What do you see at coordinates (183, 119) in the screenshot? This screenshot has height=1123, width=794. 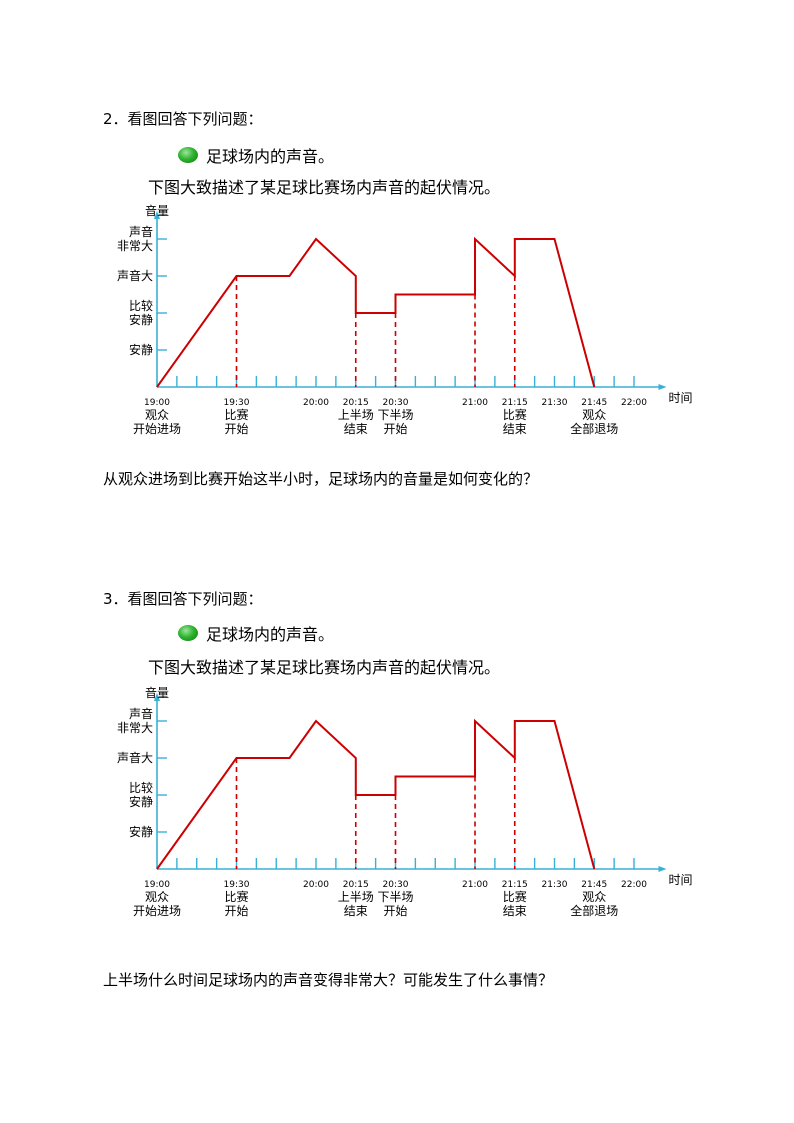 I see `problem-title: 2．看图回答下列问题：` at bounding box center [183, 119].